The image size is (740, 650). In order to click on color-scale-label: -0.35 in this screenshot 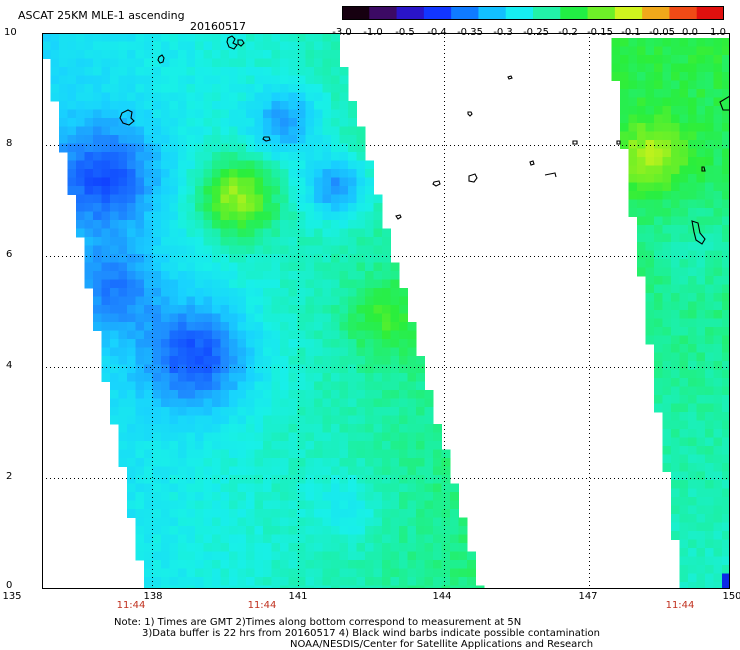, I will do `click(470, 32)`.